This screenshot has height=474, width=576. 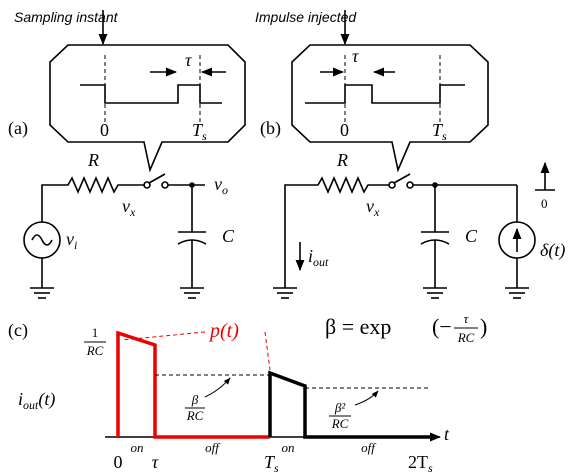 I want to click on formula: ), so click(x=483, y=326).